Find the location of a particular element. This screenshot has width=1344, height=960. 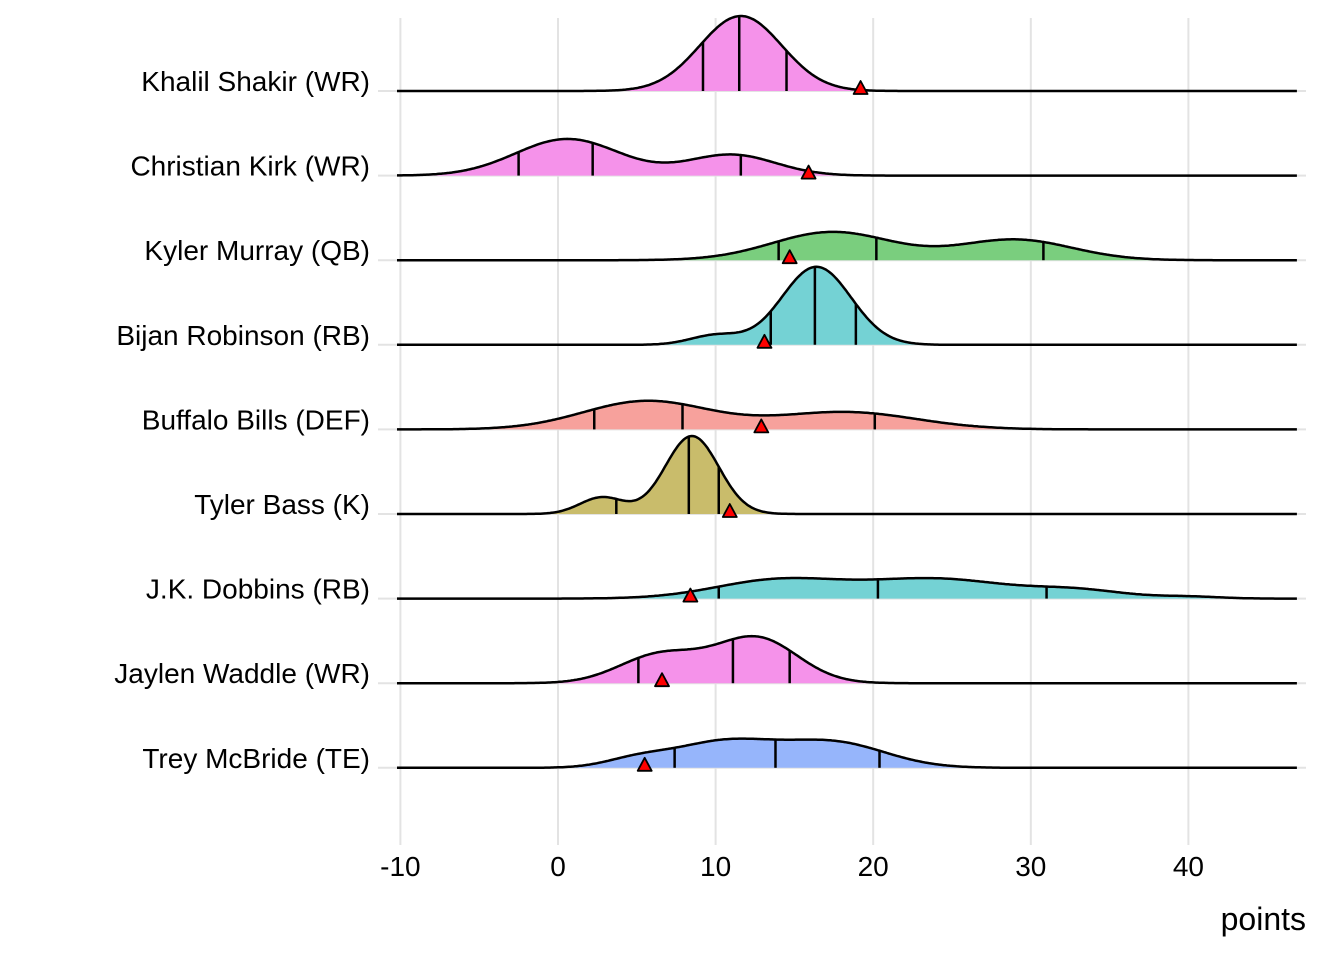

y-axis-label: Kyler Murray (QB) is located at coordinates (257, 250).